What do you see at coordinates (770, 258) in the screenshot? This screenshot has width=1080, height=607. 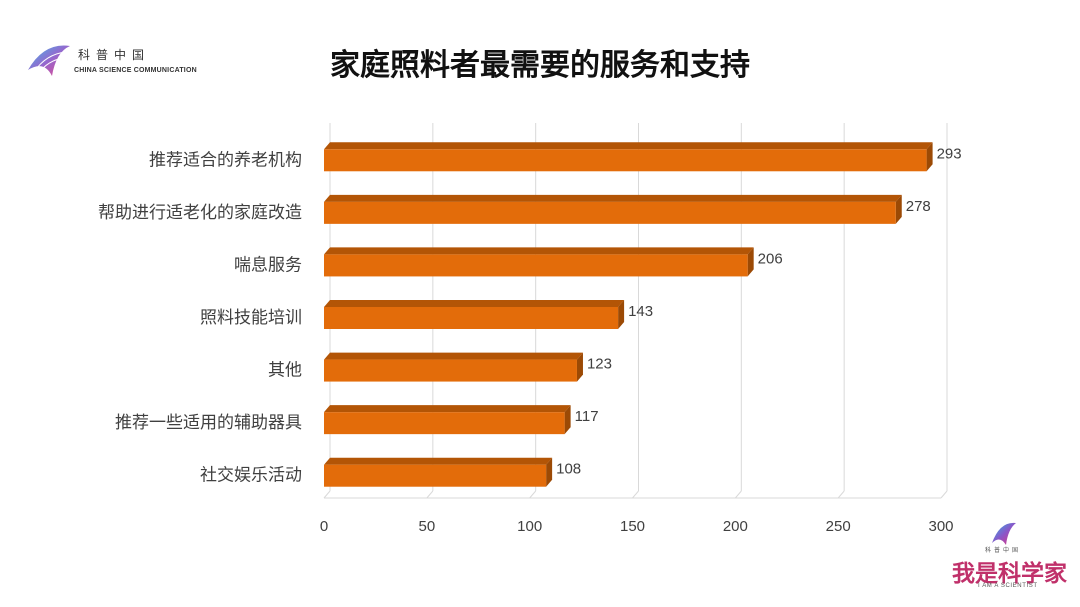 I see `data-label: 206` at bounding box center [770, 258].